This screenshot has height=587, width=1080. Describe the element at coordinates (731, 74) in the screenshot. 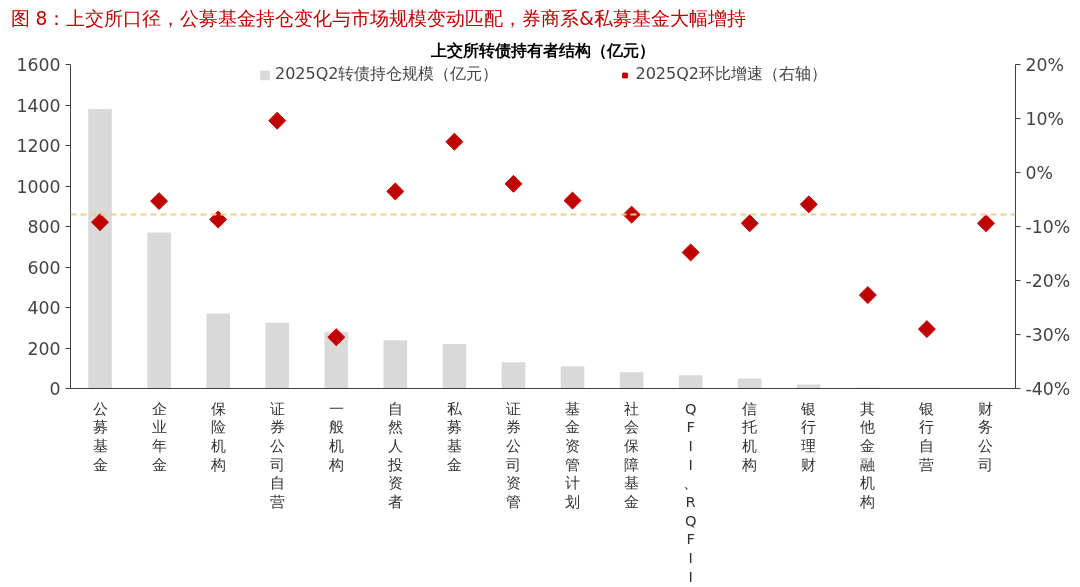

I see `legend-label: 2025Q2环比增速（右轴）` at that location.